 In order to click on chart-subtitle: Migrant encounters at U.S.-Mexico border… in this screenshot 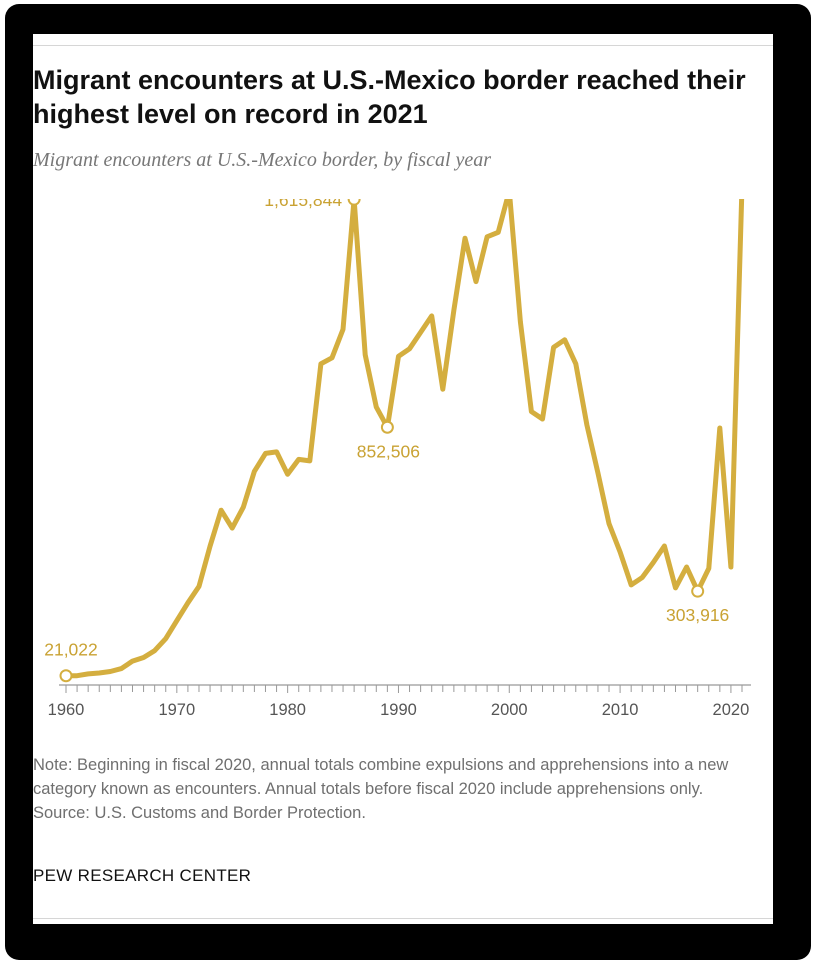, I will do `click(262, 160)`.